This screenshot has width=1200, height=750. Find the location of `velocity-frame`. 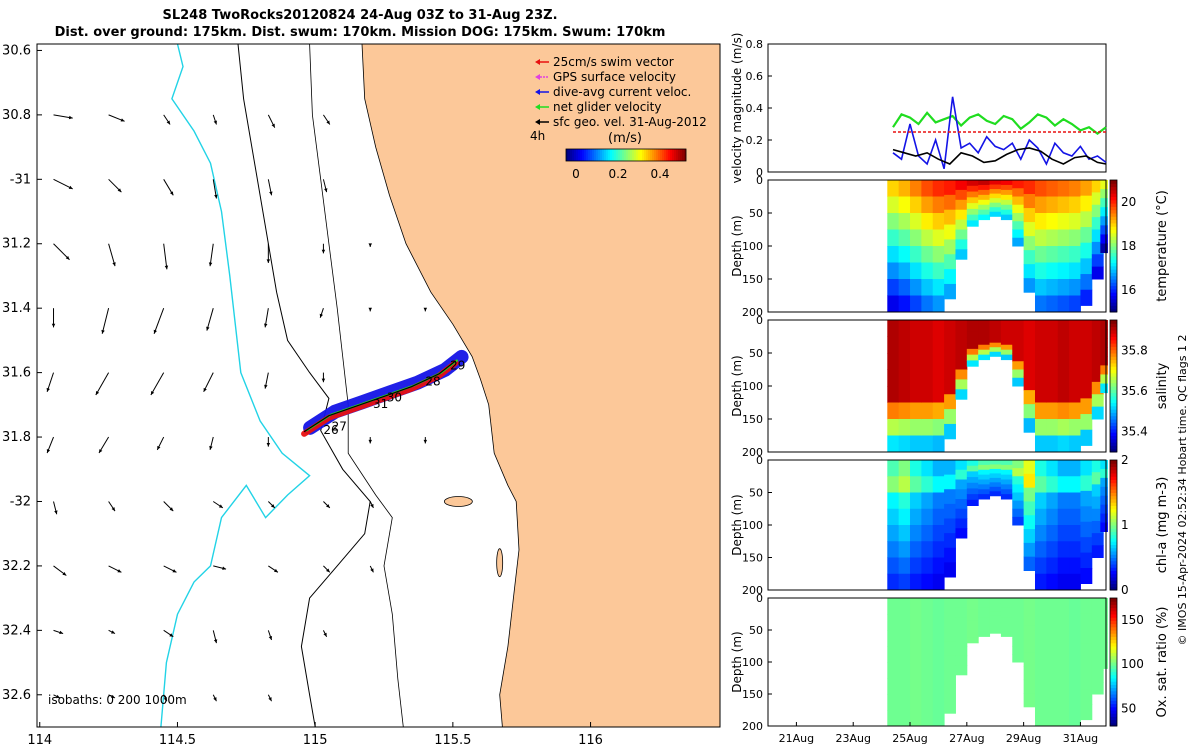

velocity-frame is located at coordinates (937, 108).